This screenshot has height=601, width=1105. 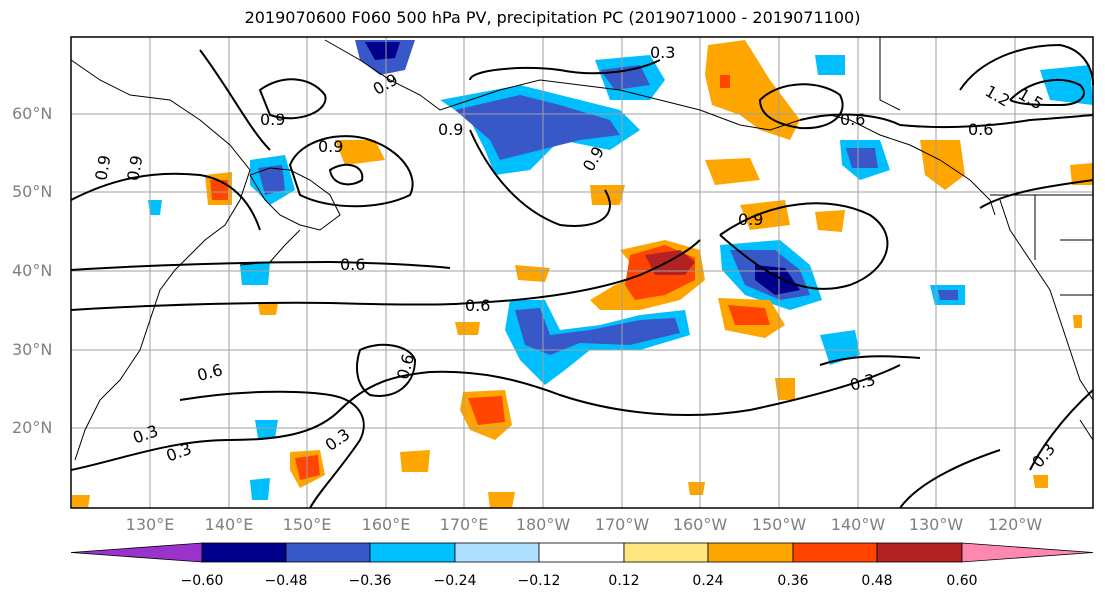 What do you see at coordinates (624, 581) in the screenshot?
I see `colorbar-tick-label: 0.12` at bounding box center [624, 581].